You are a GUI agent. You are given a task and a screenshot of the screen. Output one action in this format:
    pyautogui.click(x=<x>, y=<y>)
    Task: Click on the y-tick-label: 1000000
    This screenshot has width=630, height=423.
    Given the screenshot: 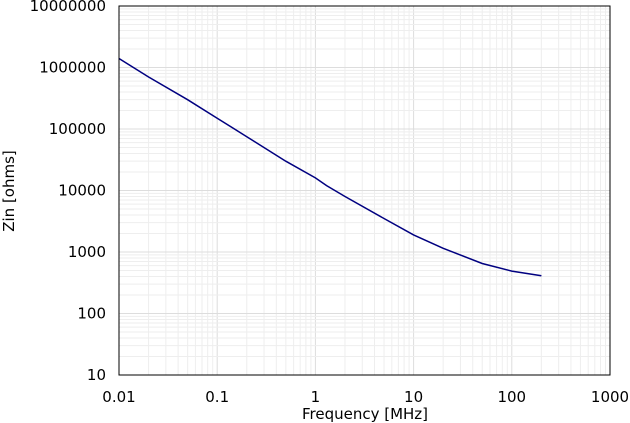 What is the action you would take?
    pyautogui.click(x=72, y=68)
    